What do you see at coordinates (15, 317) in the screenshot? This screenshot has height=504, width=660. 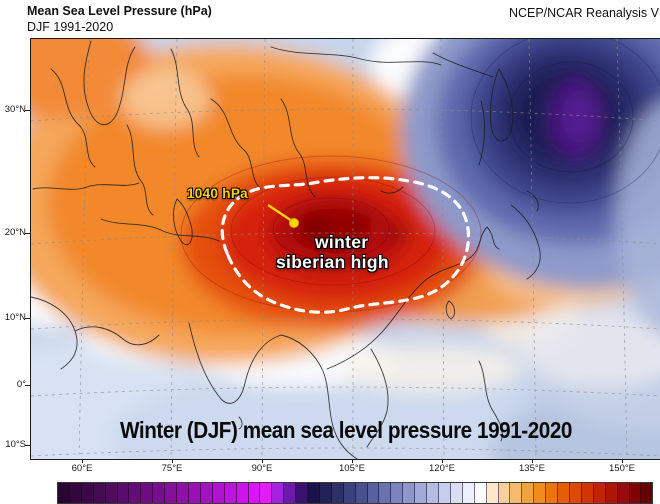 I see `lat-tick-label: 10°N` at bounding box center [15, 317].